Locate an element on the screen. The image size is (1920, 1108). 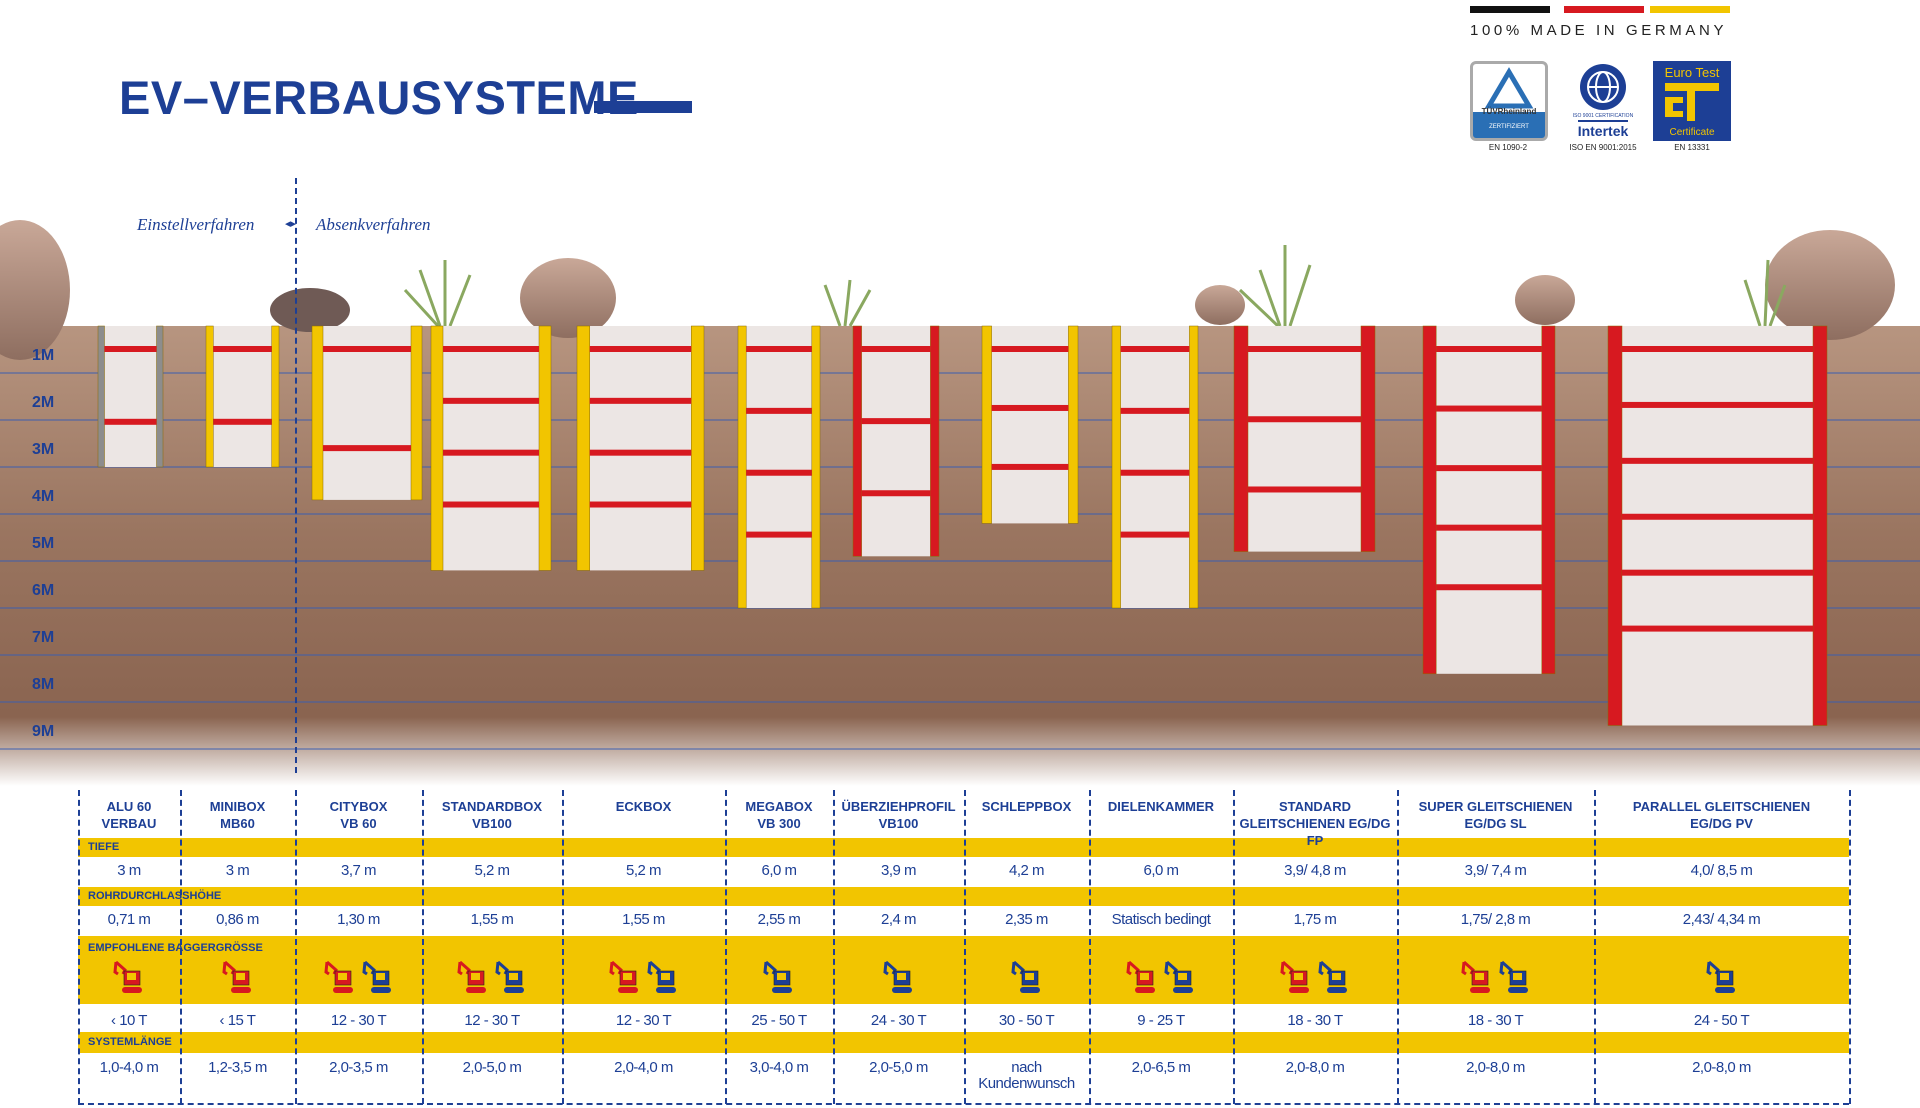
depth-label: 7M is located at coordinates (43, 637).